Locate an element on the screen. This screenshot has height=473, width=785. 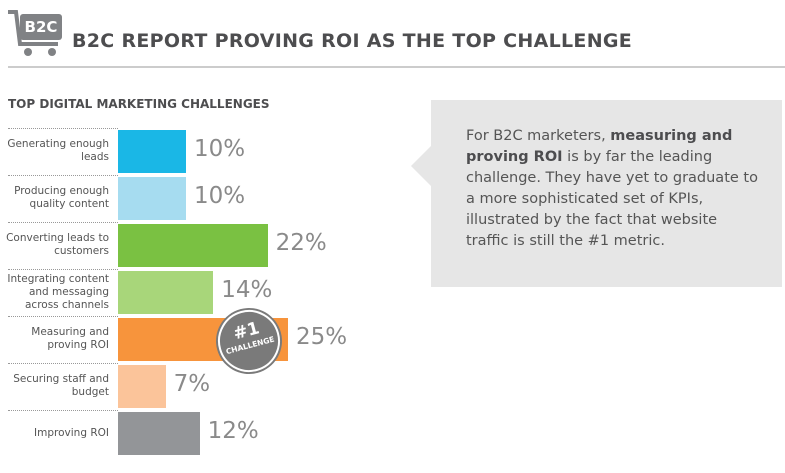
cart-basket is located at coordinates (41, 27).